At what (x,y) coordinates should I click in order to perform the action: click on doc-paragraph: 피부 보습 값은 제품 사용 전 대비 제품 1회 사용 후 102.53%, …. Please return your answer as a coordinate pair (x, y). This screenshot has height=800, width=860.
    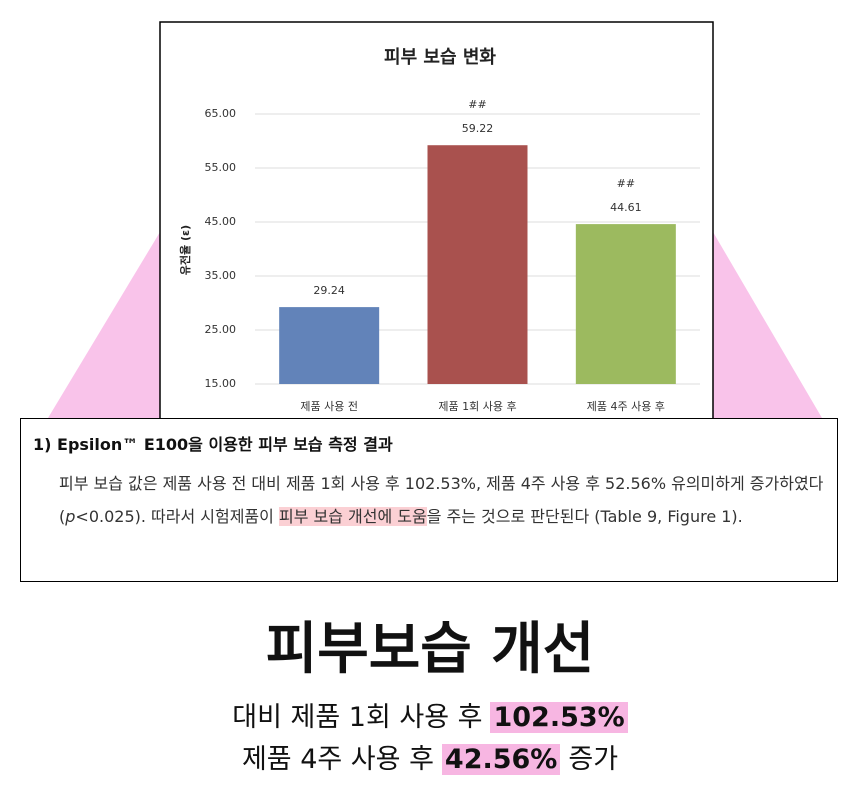
    Looking at the image, I should click on (445, 500).